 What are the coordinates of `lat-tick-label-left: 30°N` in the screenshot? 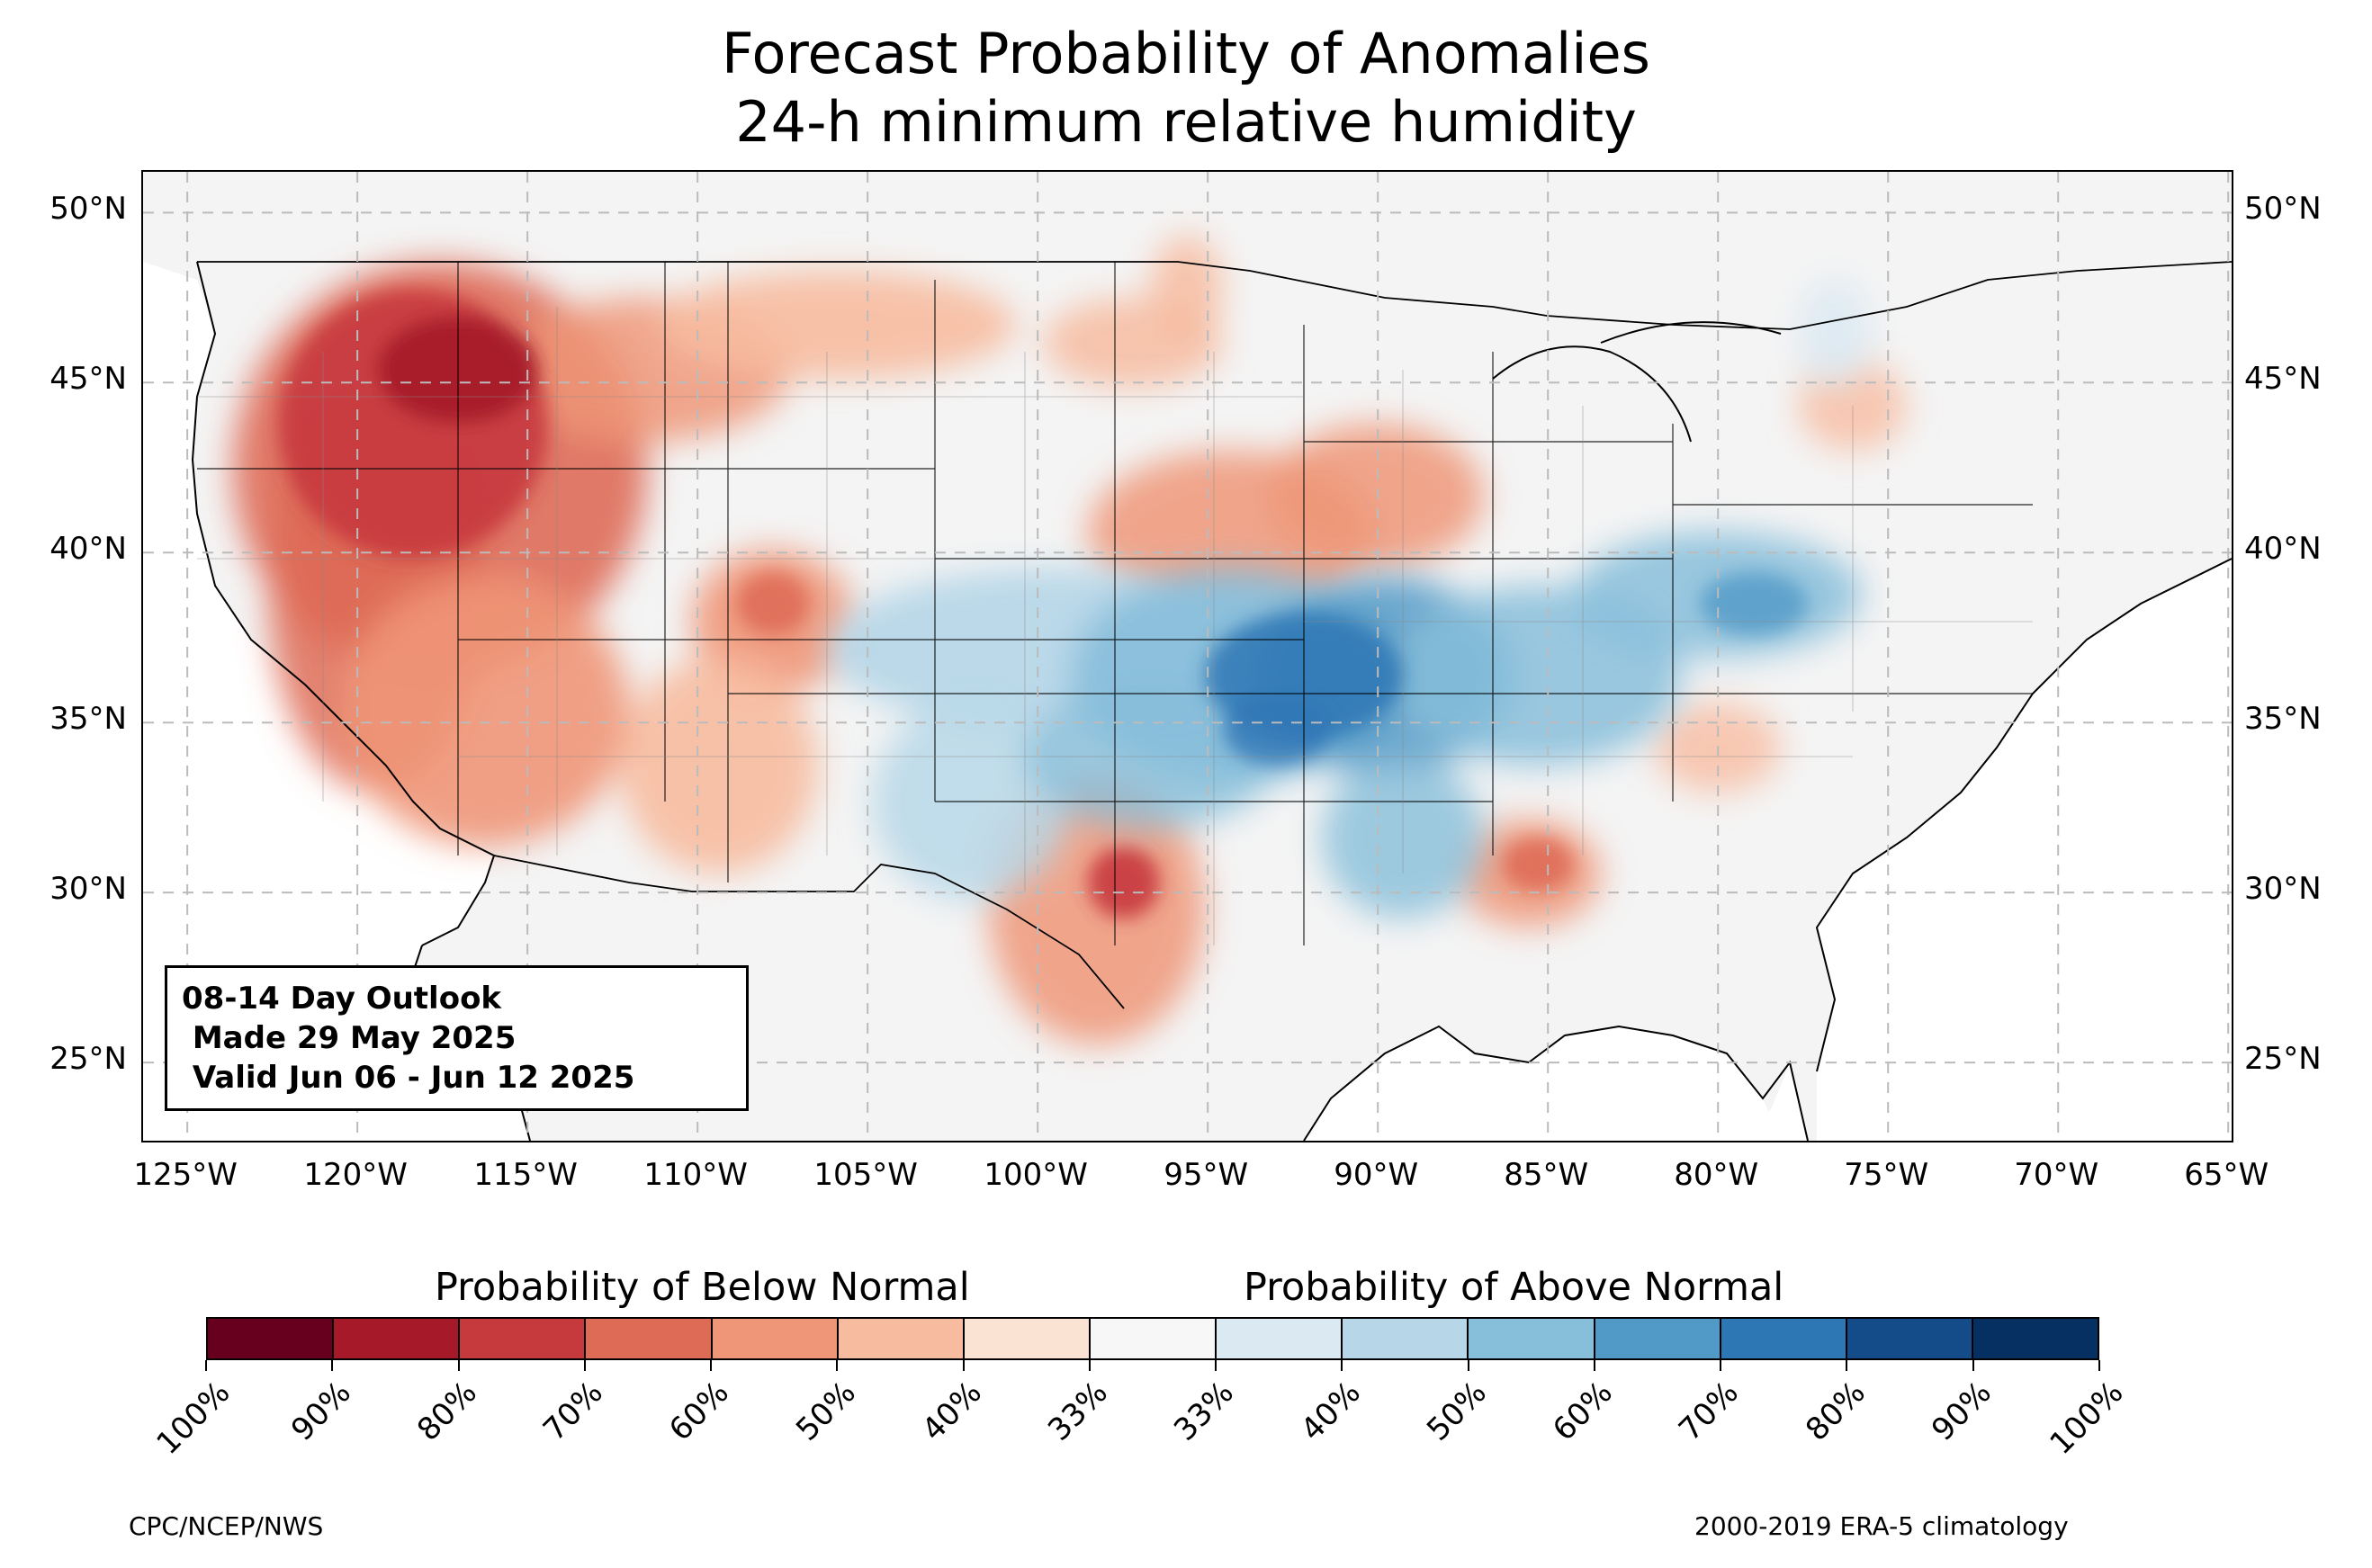 It's located at (88, 889).